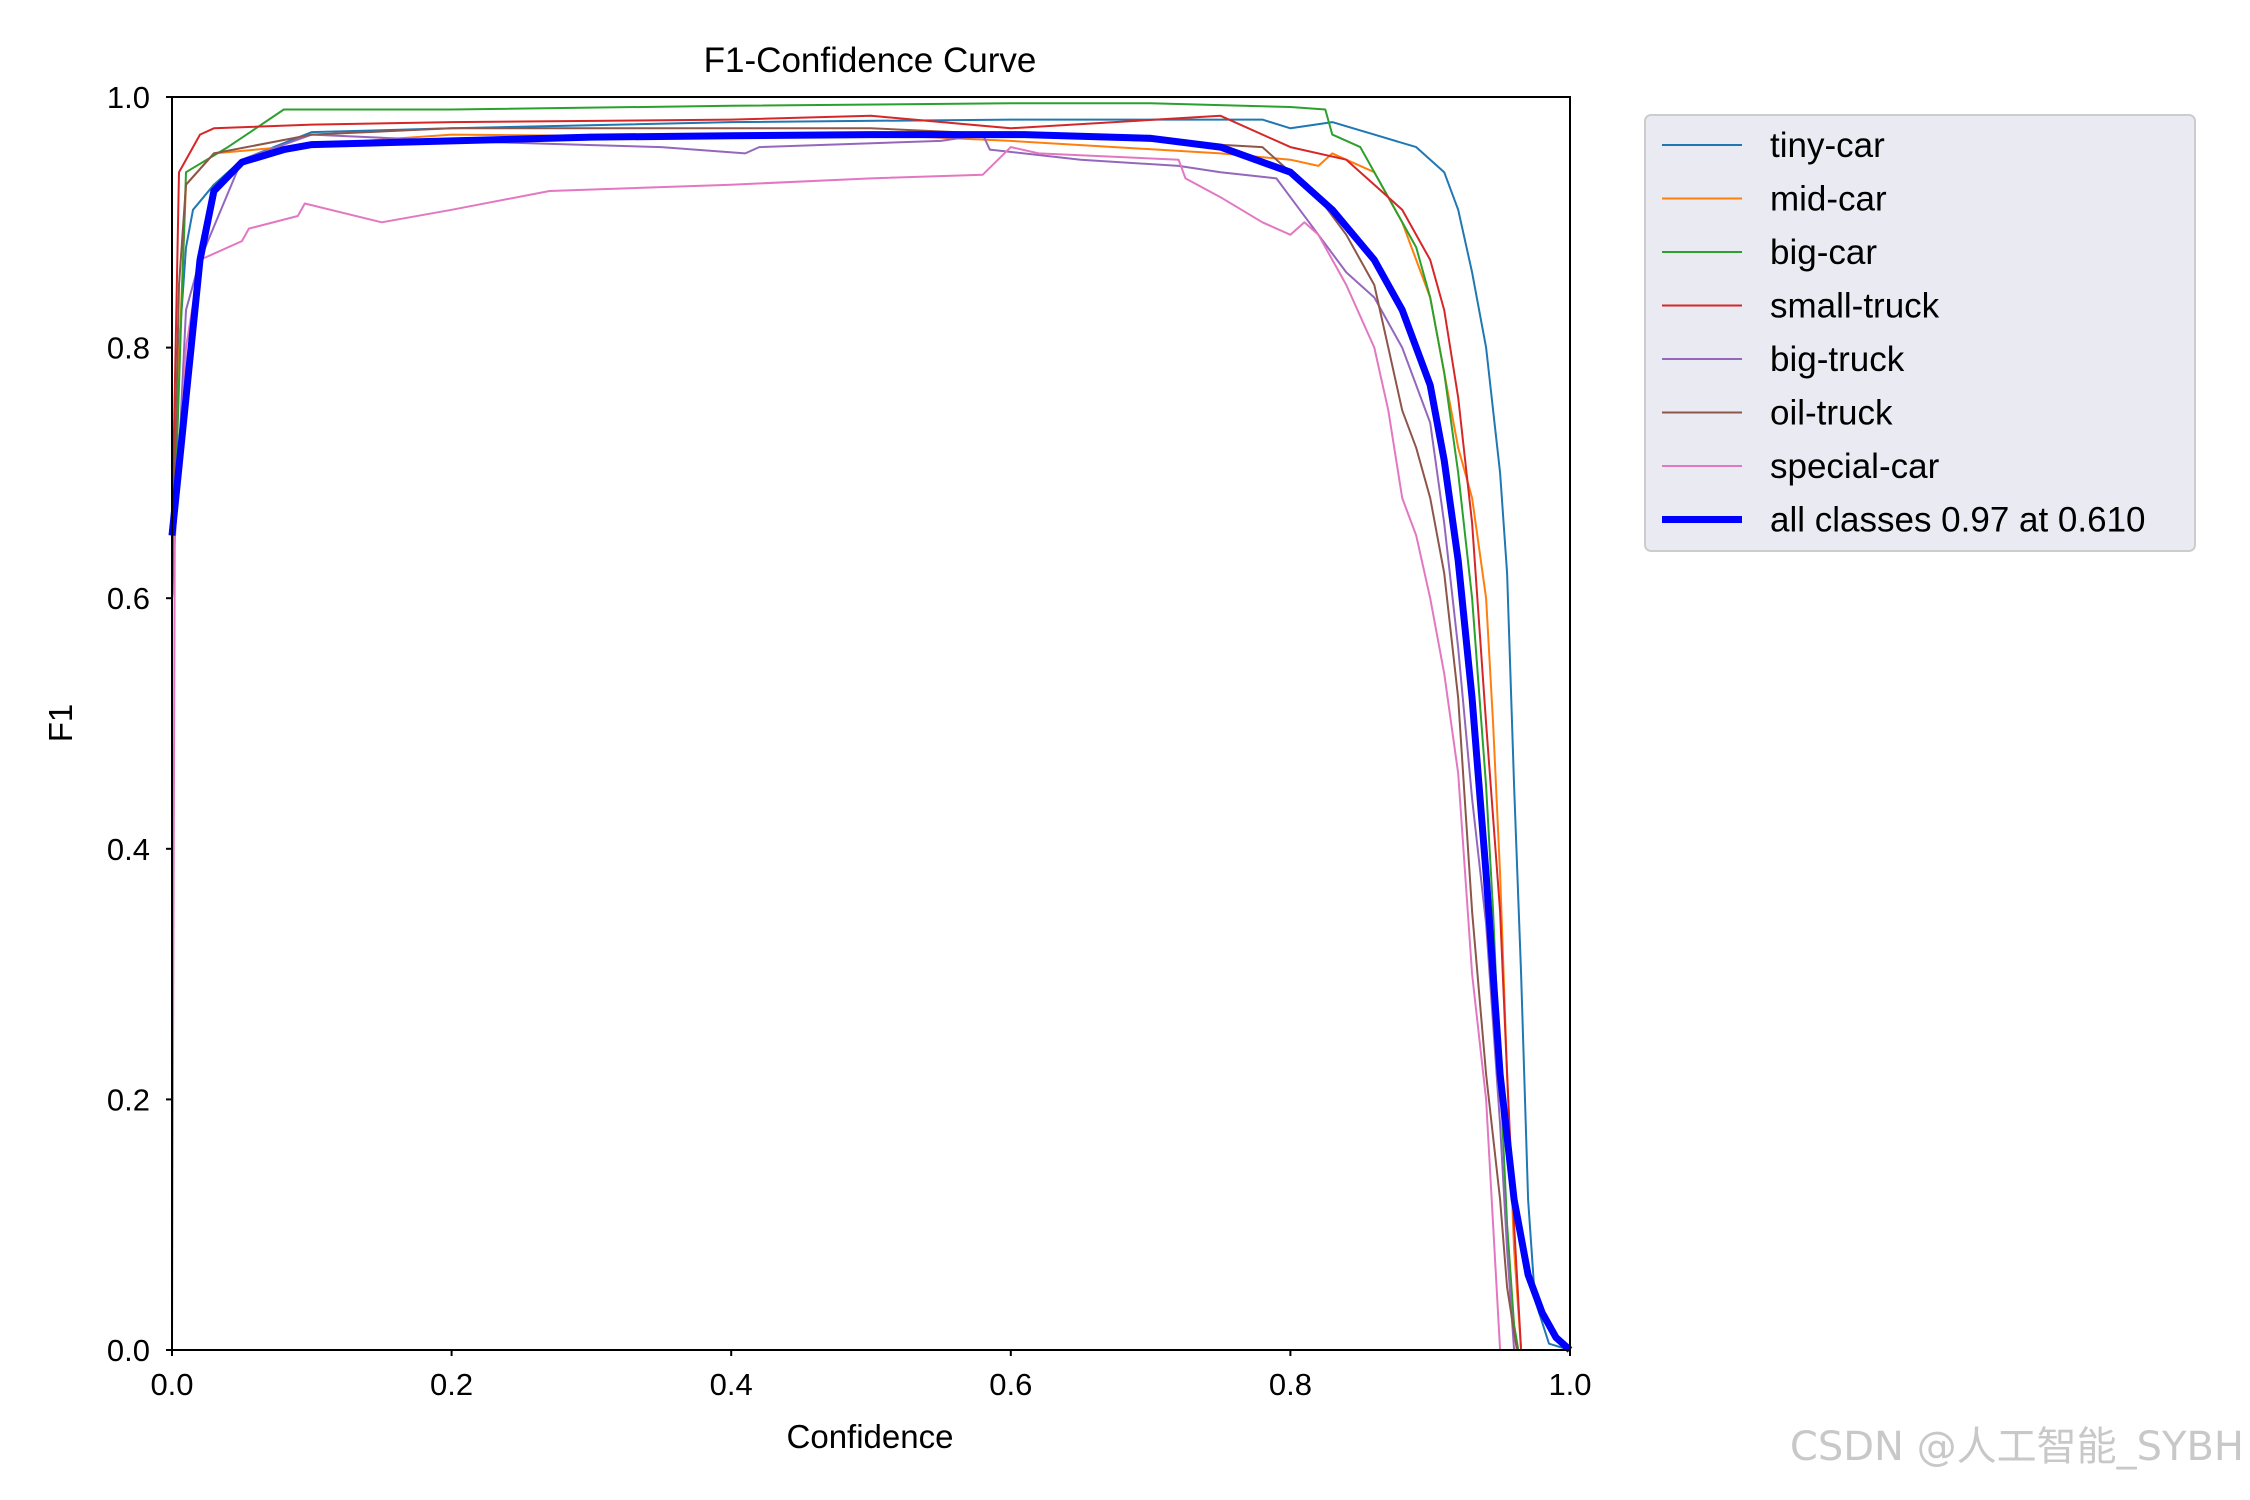 The image size is (2250, 1500). What do you see at coordinates (1828, 199) in the screenshot?
I see `legend-label: mid-car` at bounding box center [1828, 199].